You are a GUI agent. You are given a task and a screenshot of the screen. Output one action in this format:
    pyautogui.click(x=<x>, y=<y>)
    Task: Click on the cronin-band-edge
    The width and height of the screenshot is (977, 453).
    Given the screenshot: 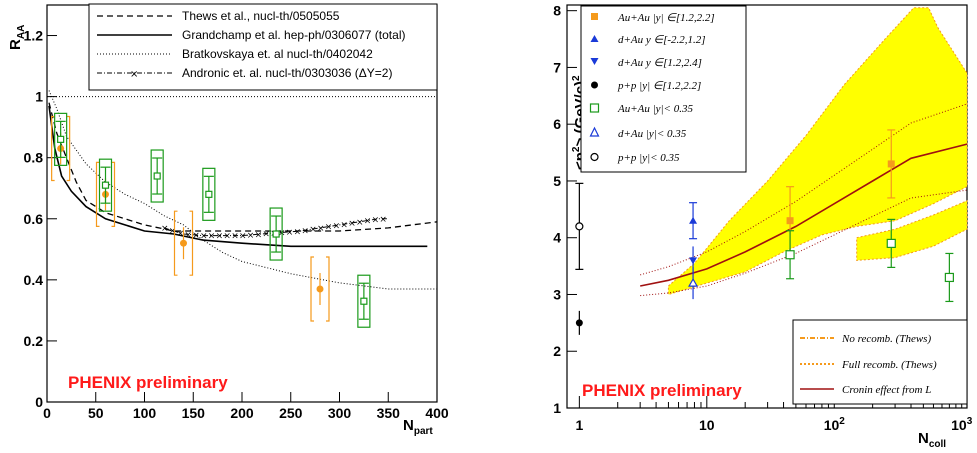 What is the action you would take?
    pyautogui.click(x=804, y=243)
    